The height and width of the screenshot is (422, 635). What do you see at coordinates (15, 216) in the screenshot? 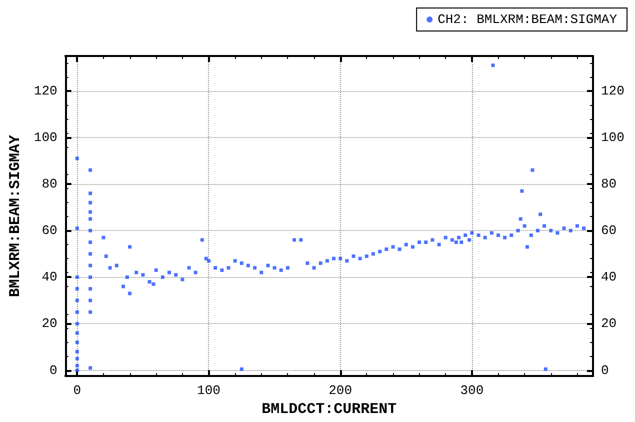
I see `y-axis-title: BMLXRM:BEAM:SIGMAY` at bounding box center [15, 216].